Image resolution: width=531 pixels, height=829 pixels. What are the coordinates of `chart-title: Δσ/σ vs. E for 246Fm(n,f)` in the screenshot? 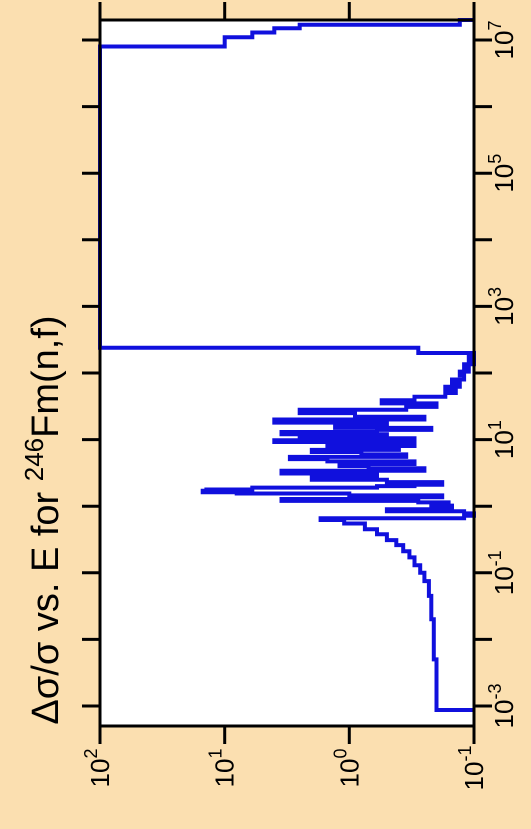 It's located at (43, 519).